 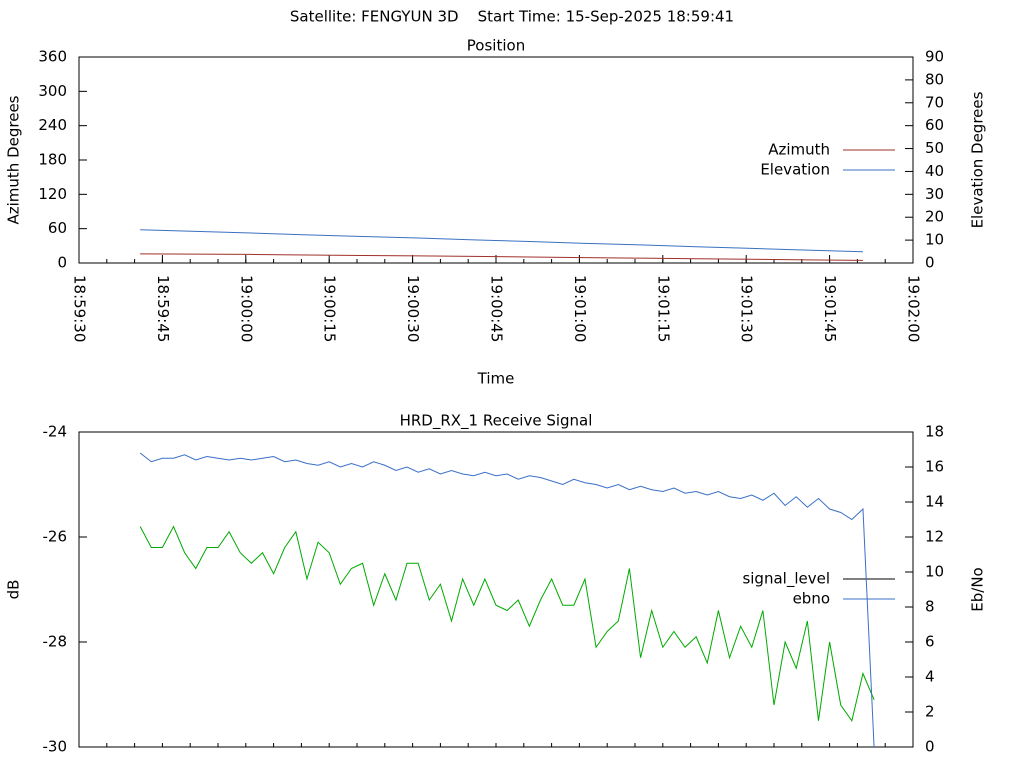 What do you see at coordinates (496, 421) in the screenshot?
I see `chart-title: HRD_RX_1 Receive Signal` at bounding box center [496, 421].